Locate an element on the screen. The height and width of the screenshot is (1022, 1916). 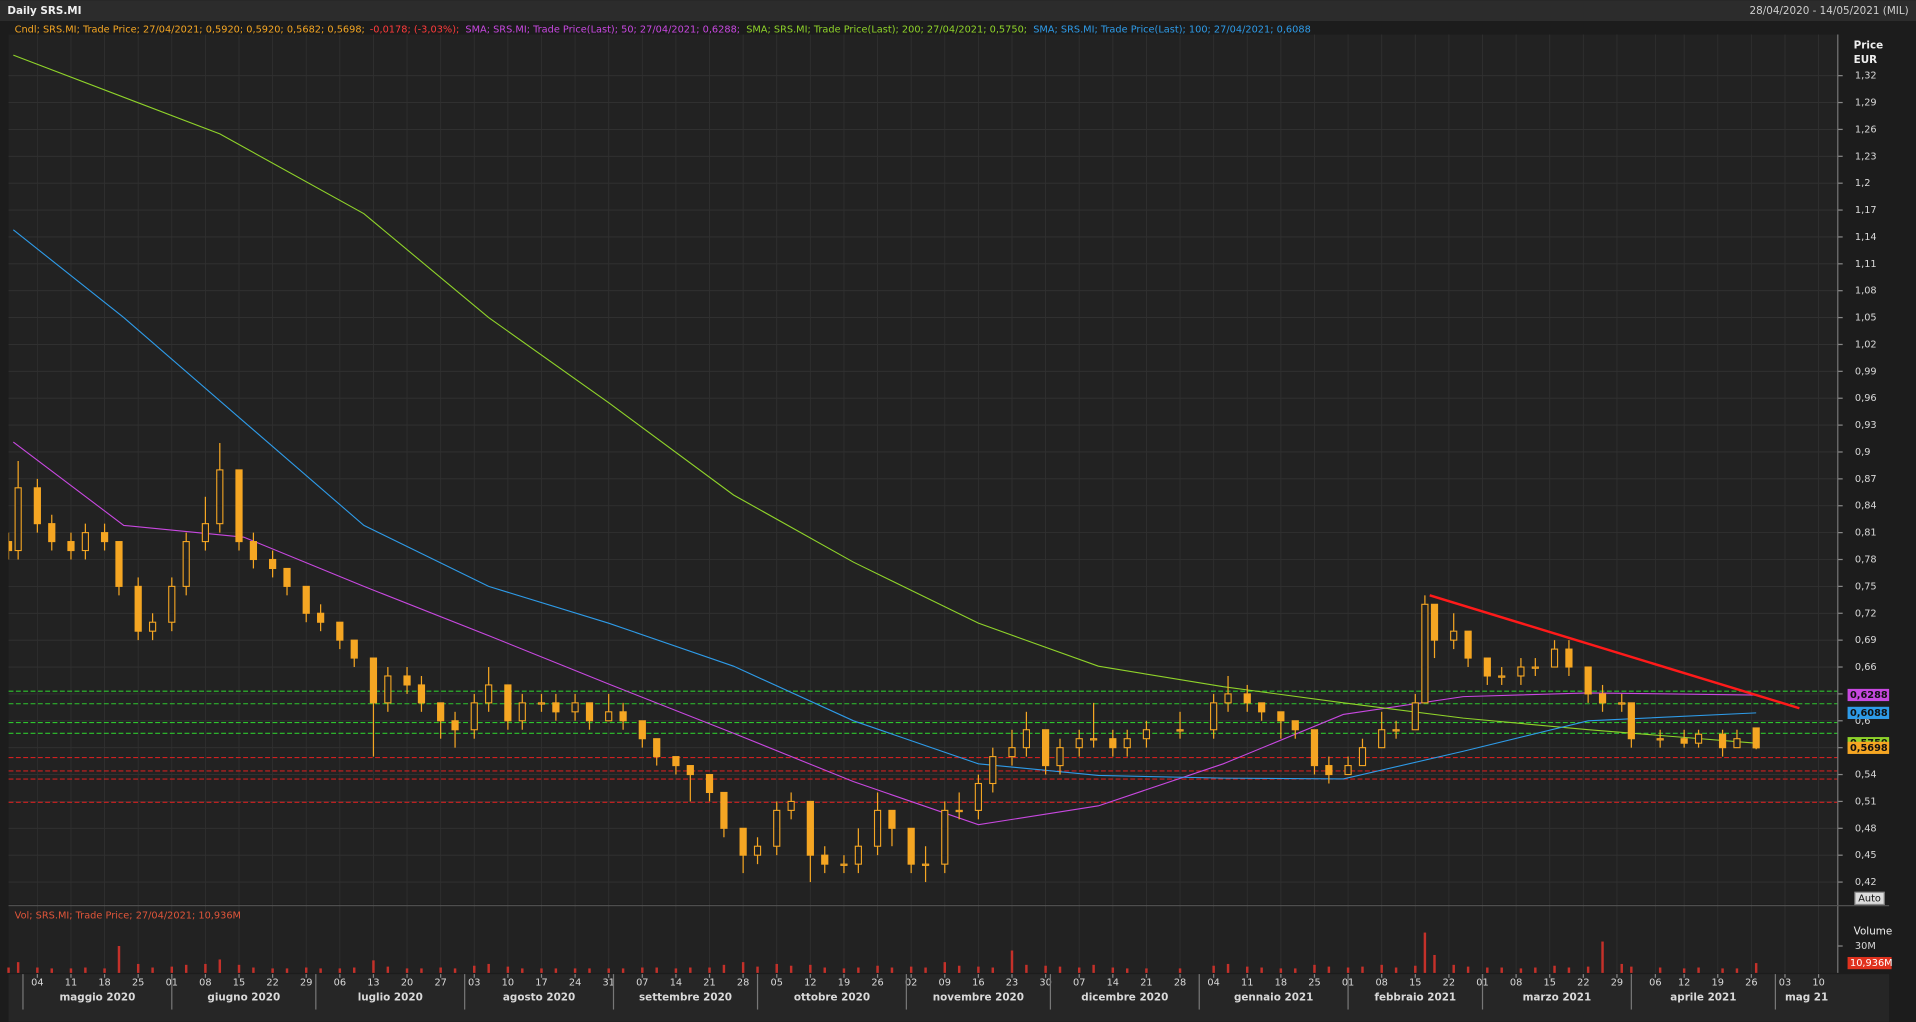
trendline is located at coordinates (1614, 652).